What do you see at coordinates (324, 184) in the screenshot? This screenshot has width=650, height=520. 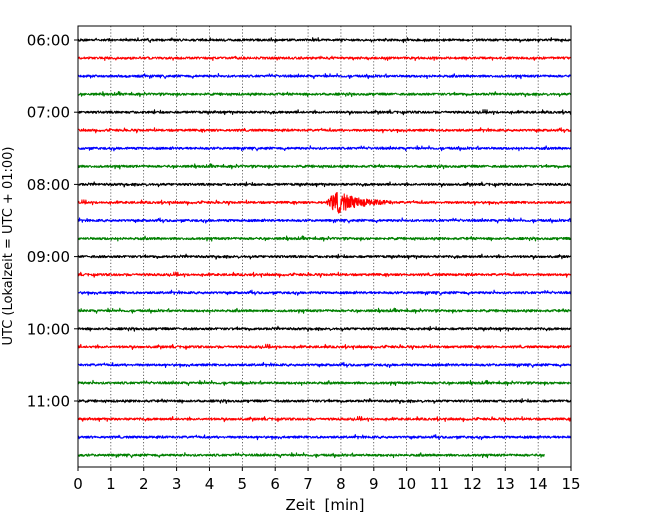 I see `trace-08:00` at bounding box center [324, 184].